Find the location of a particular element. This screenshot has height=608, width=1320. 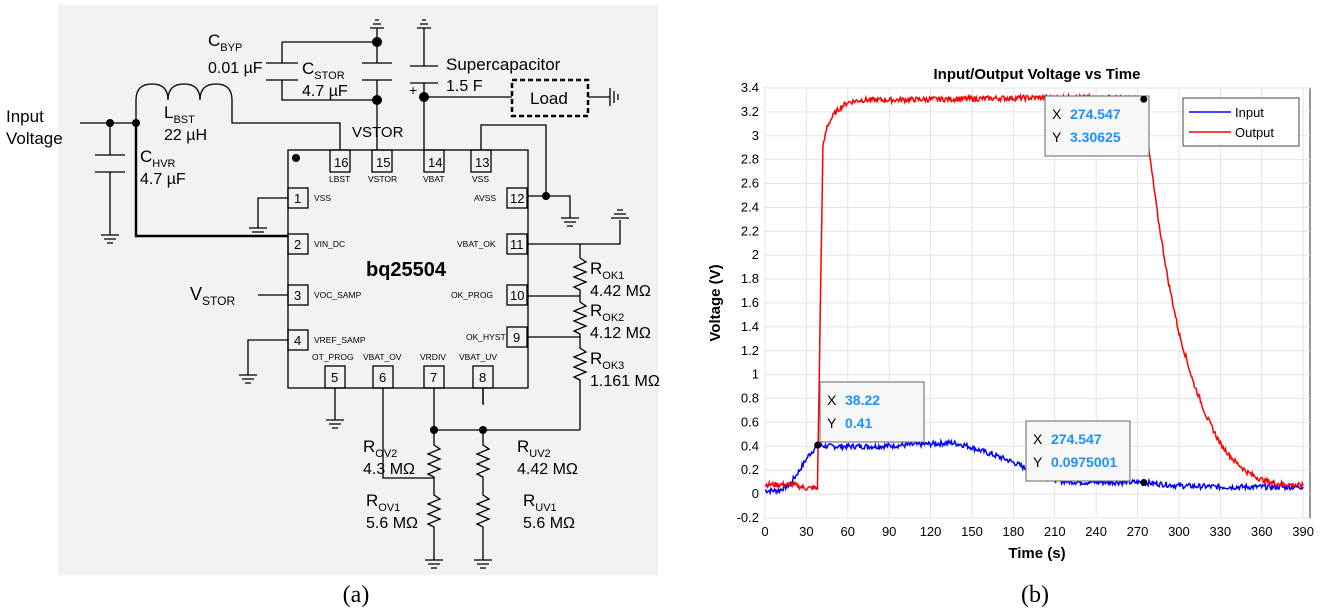

datatip: X 274.547 Y 3.30625 is located at coordinates (1097, 126).